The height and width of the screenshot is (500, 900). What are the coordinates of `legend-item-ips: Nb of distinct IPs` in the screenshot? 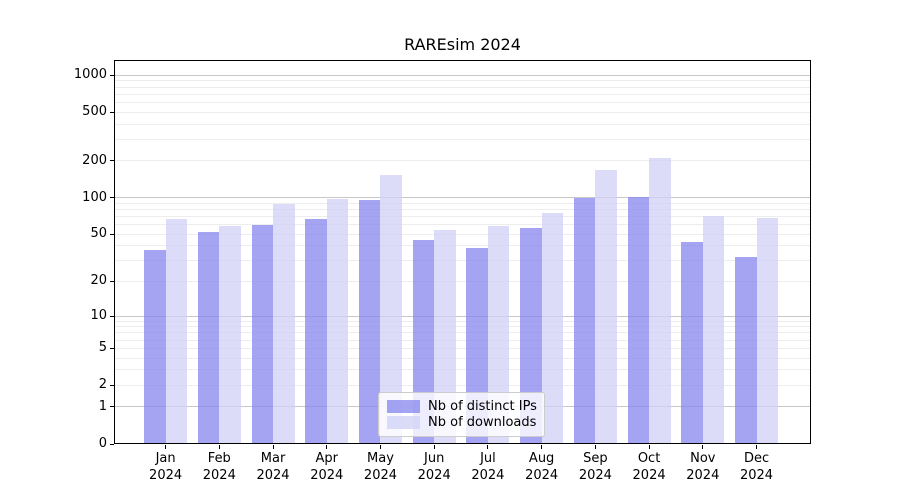 It's located at (462, 406).